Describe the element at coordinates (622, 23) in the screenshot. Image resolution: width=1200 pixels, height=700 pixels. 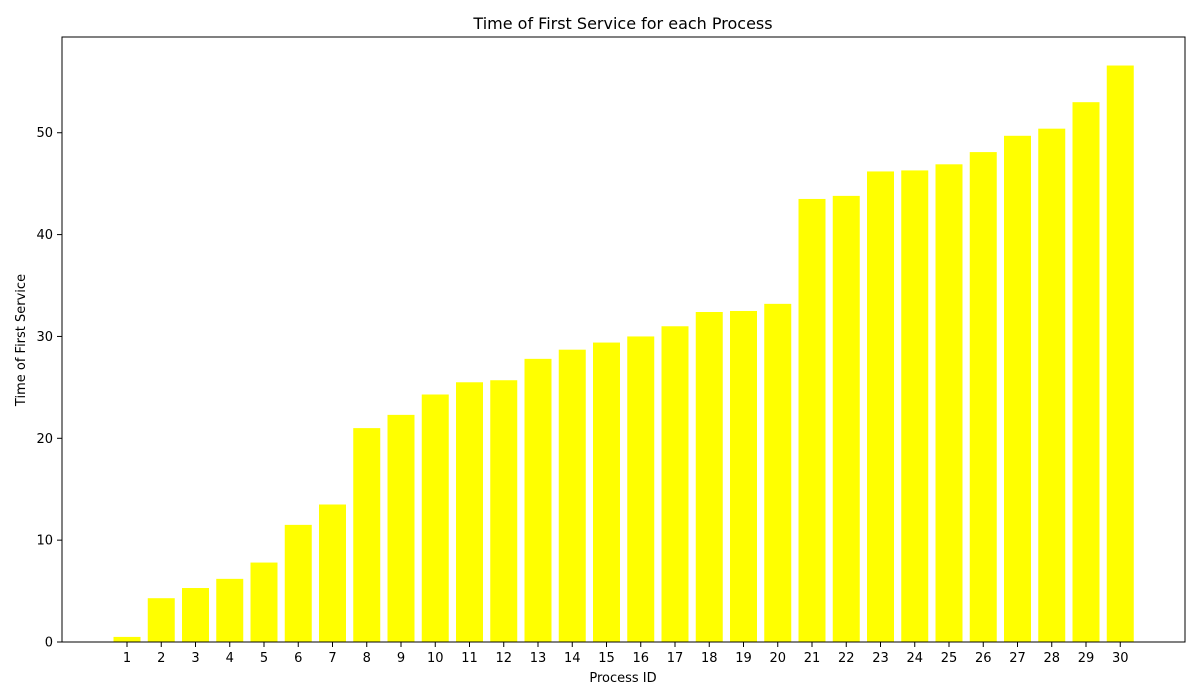
I see `chart-title: Time of First Service for each Process` at that location.